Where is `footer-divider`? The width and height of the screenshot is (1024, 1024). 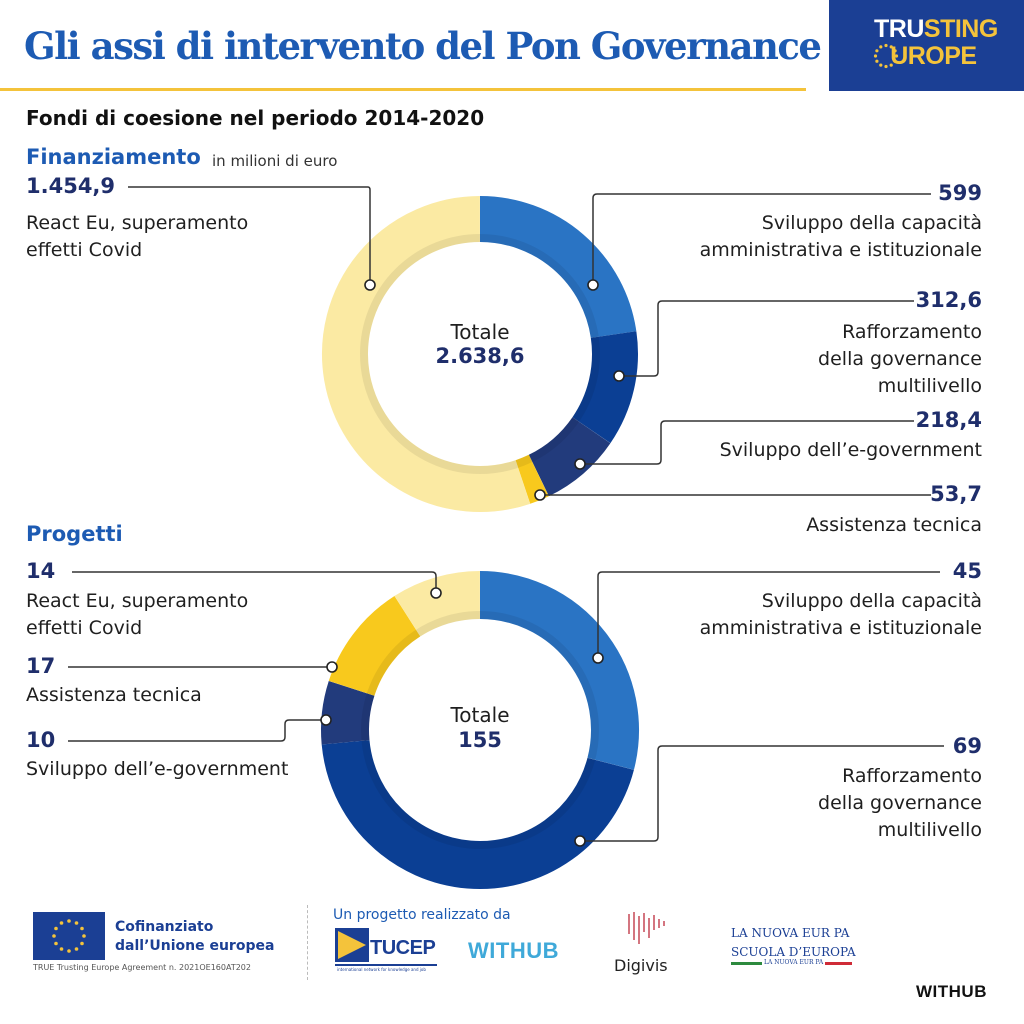 footer-divider is located at coordinates (307, 942).